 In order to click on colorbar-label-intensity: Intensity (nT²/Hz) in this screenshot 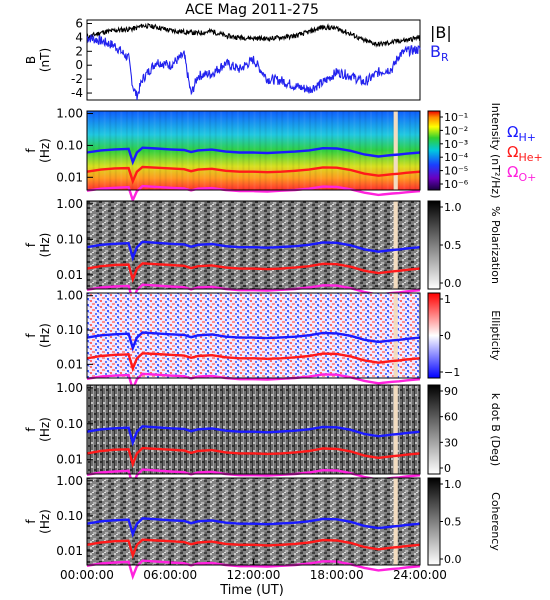, I will do `click(495, 151)`.